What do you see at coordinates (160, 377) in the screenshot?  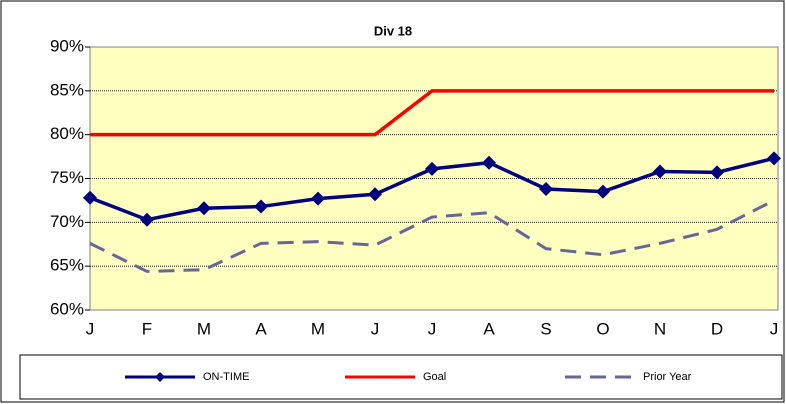 I see `legend-marker` at bounding box center [160, 377].